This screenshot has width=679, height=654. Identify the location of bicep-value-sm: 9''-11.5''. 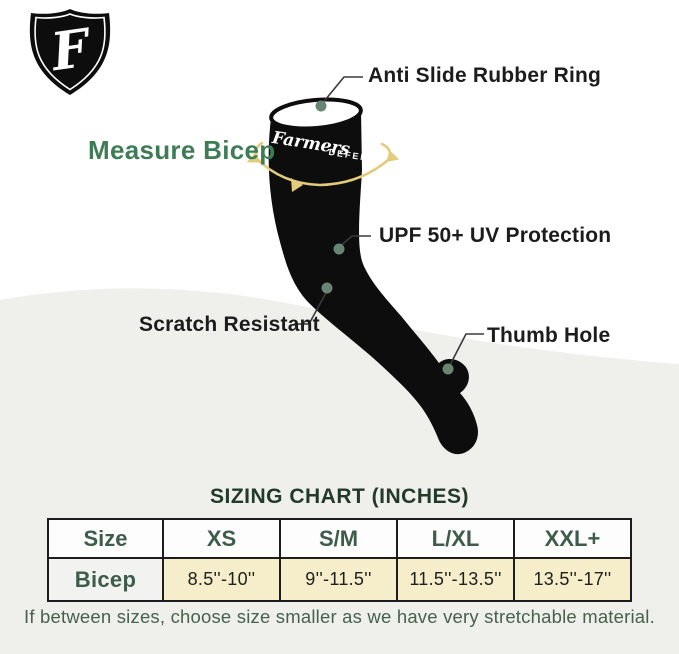
(338, 579).